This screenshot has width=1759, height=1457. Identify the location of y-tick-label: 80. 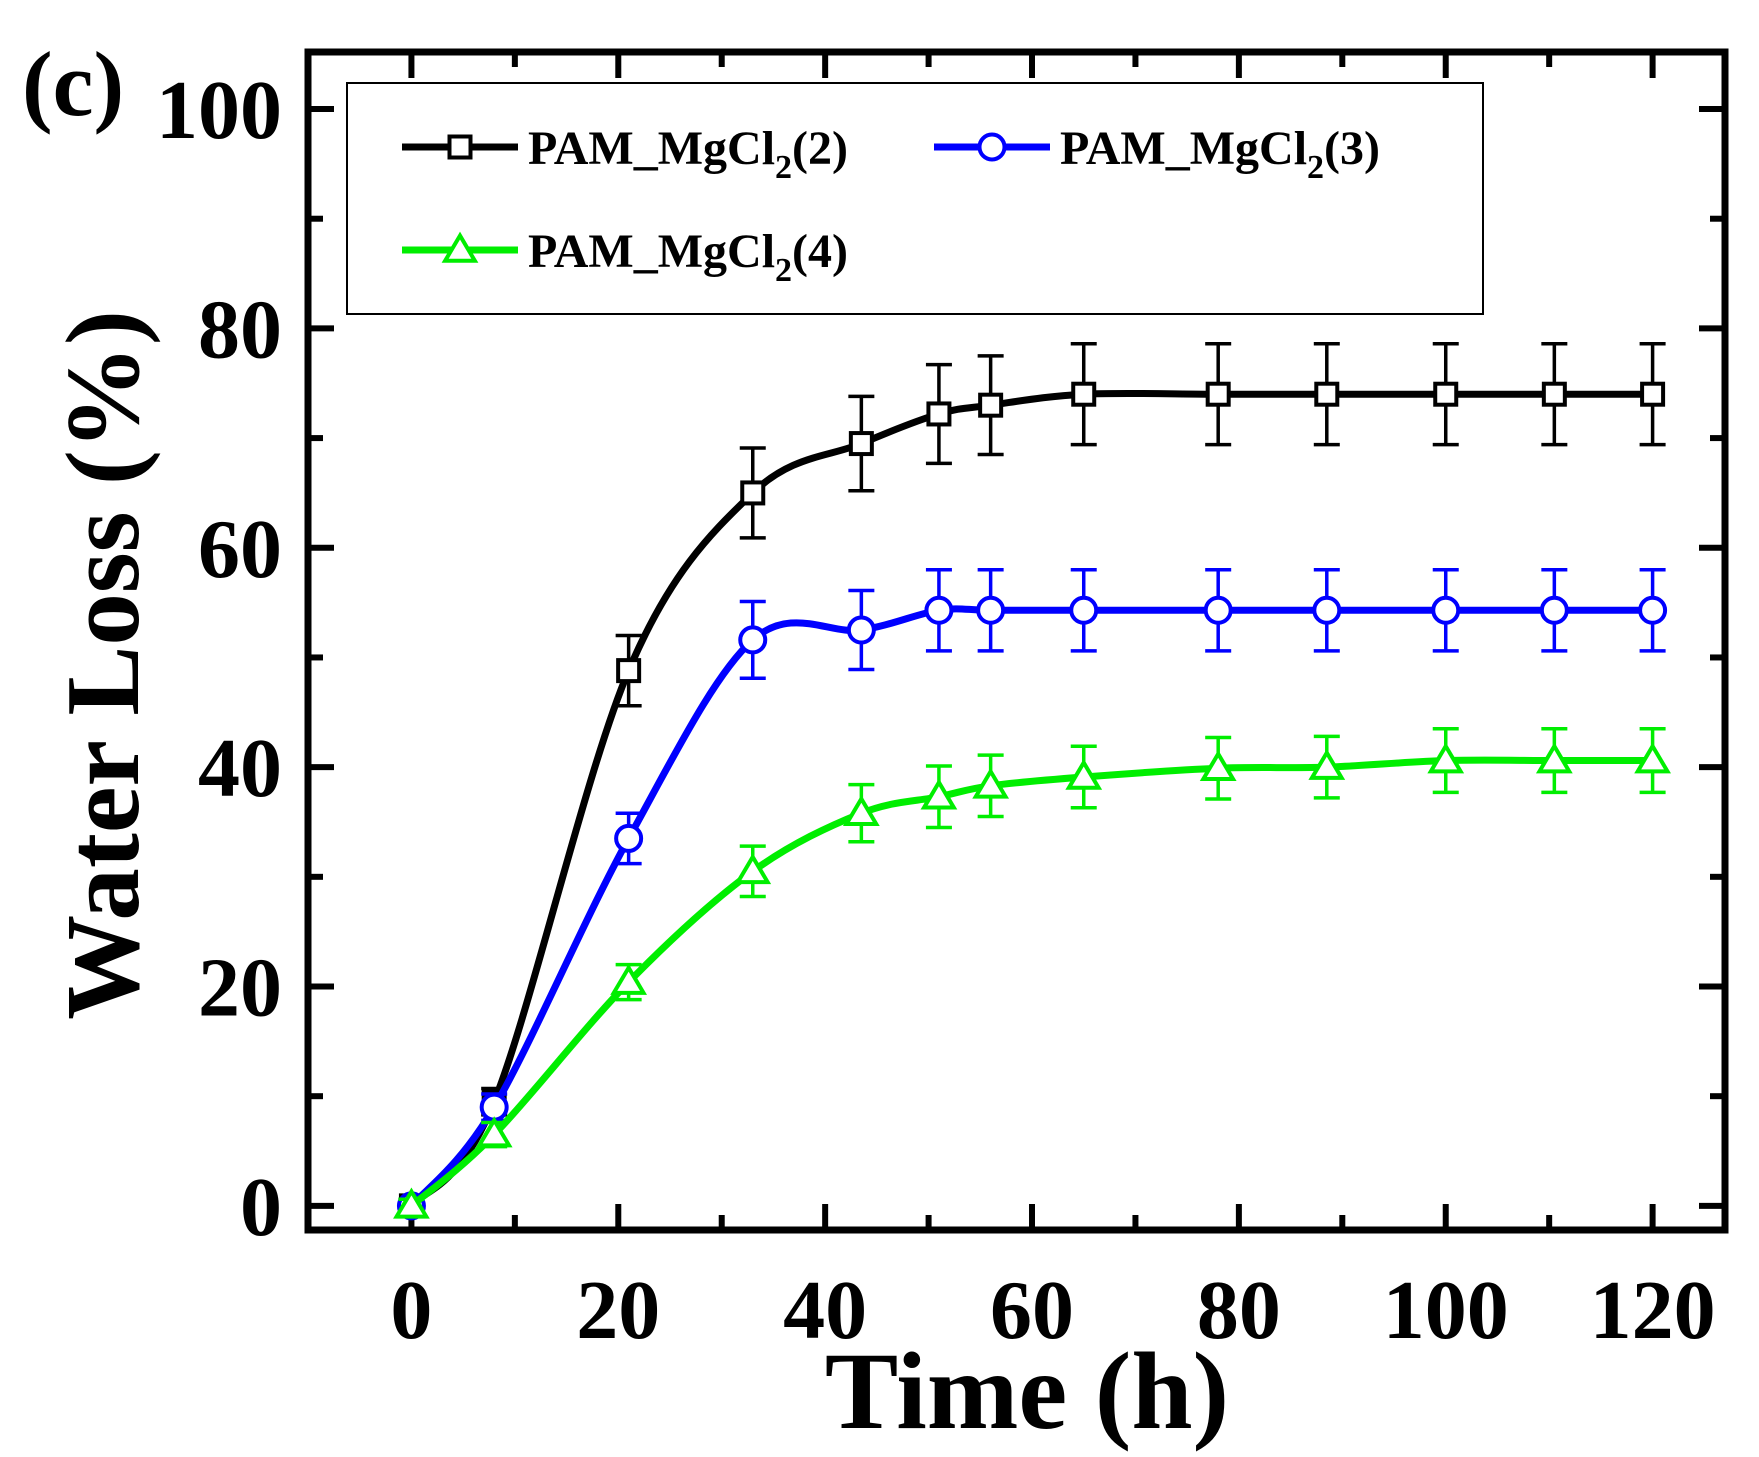
(240, 329).